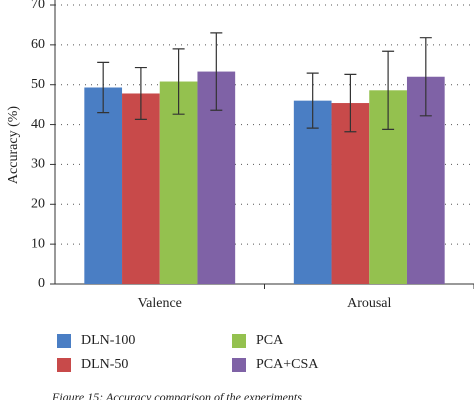 The height and width of the screenshot is (400, 474). Describe the element at coordinates (41, 283) in the screenshot. I see `y-tick-label: 0` at that location.